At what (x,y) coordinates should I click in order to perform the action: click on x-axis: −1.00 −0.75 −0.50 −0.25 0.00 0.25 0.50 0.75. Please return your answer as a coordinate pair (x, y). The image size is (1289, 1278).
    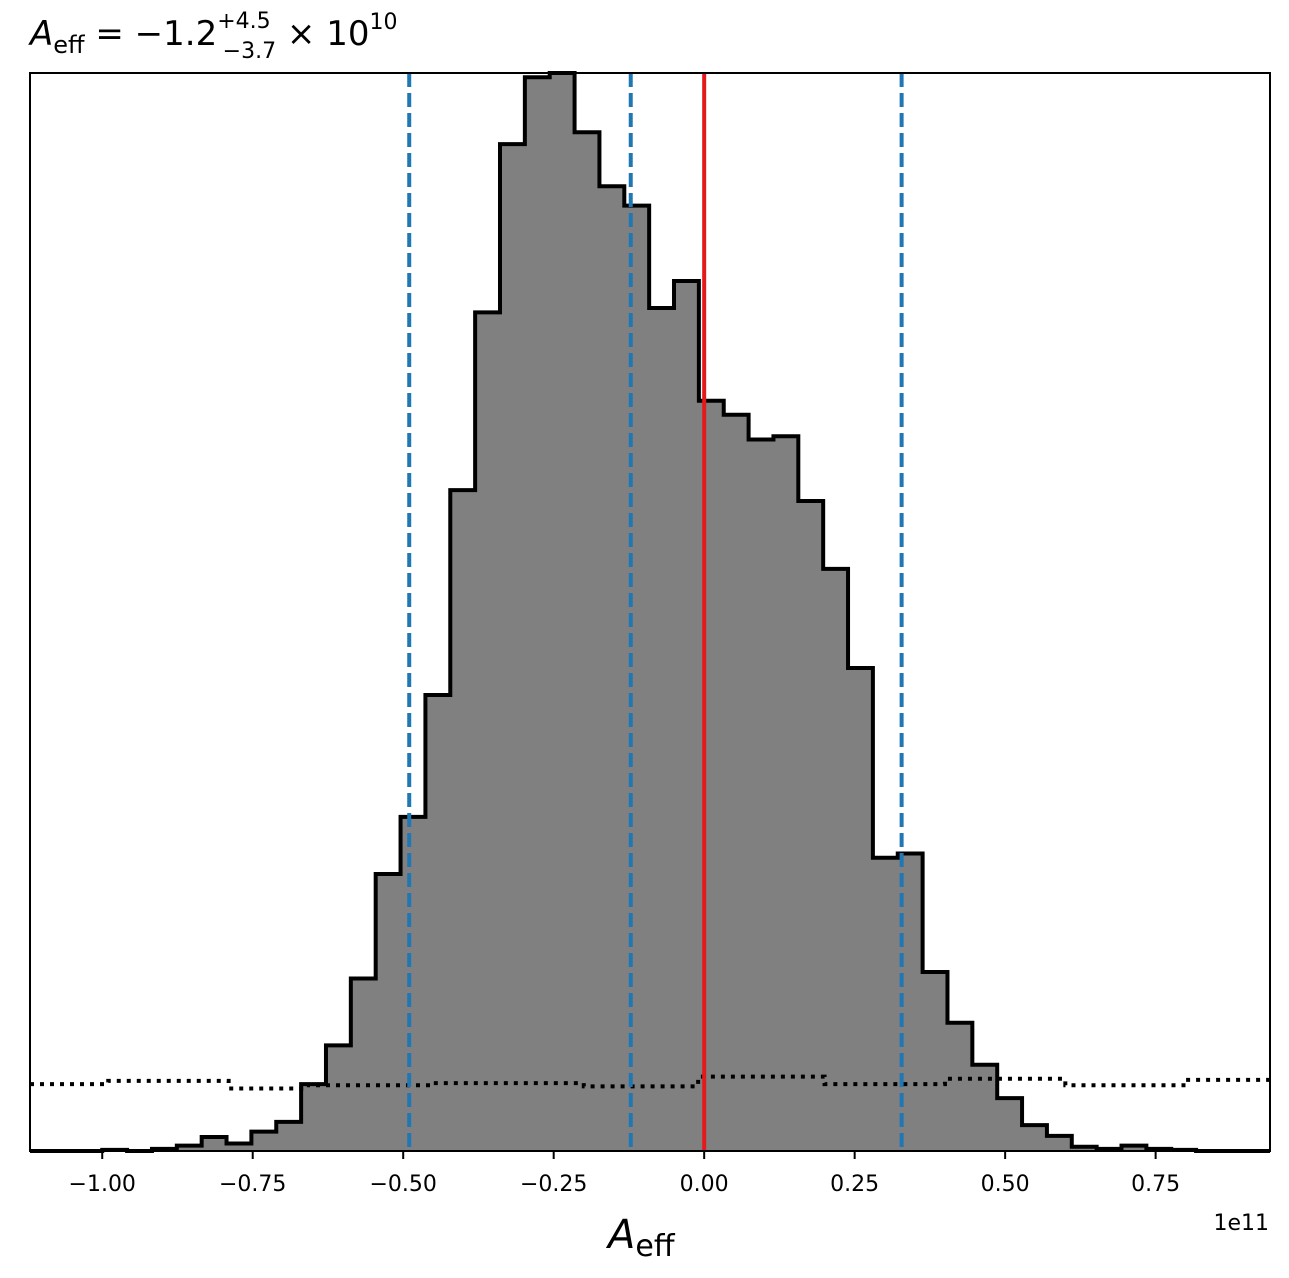
    Looking at the image, I should click on (624, 1174).